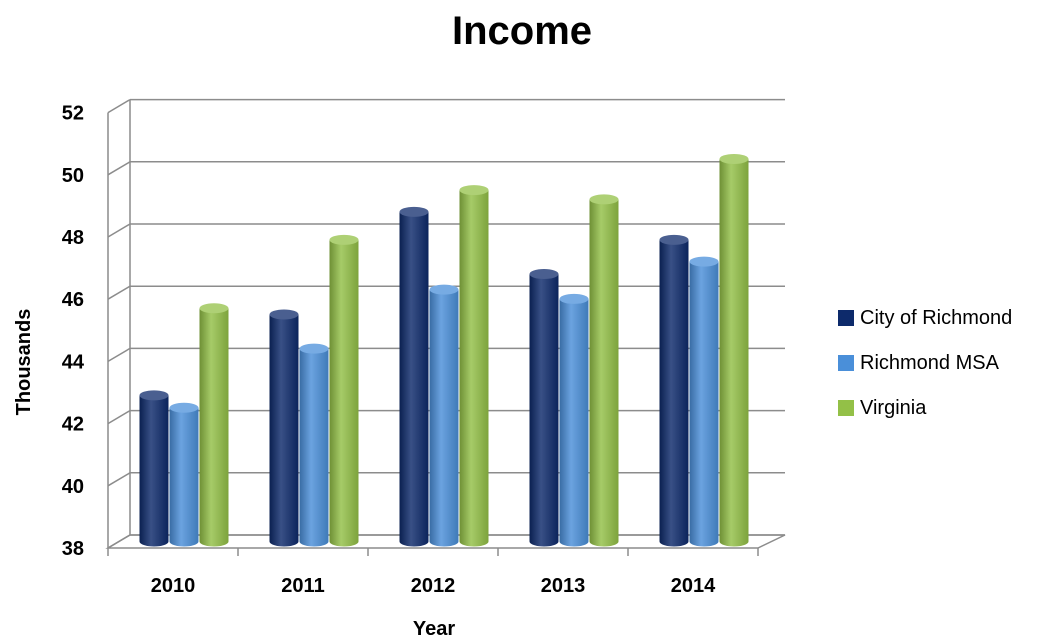 Image resolution: width=1048 pixels, height=639 pixels. What do you see at coordinates (693, 586) in the screenshot?
I see `x-tick-label: 2014` at bounding box center [693, 586].